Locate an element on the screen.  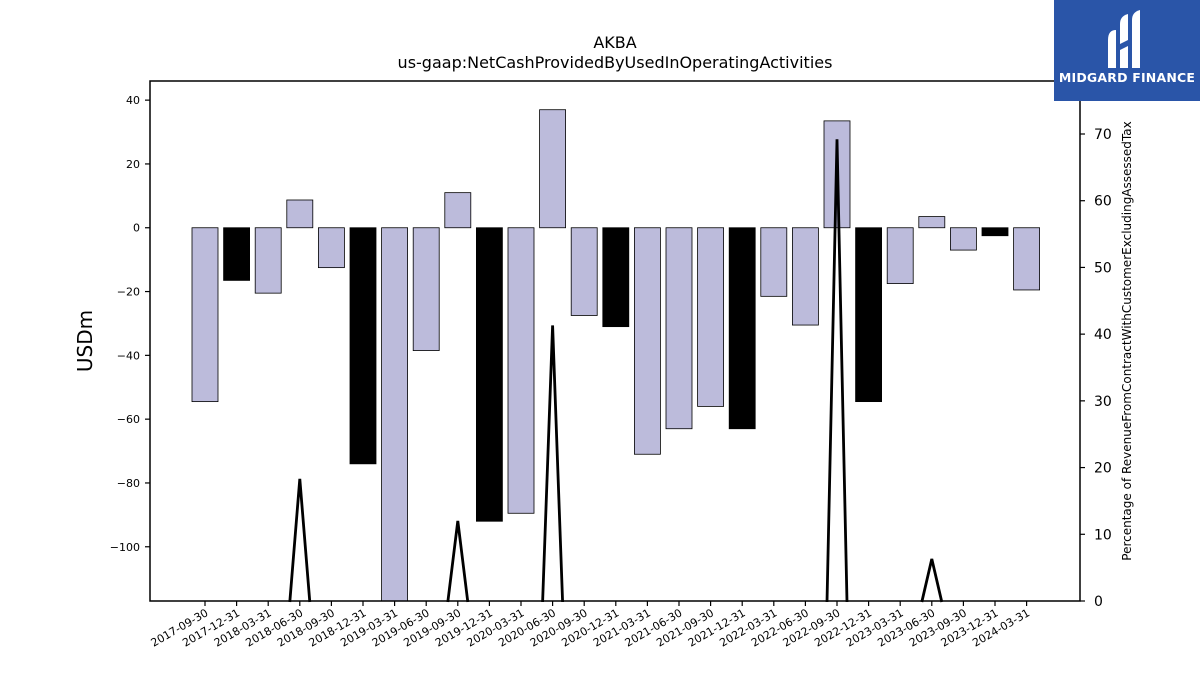
y-axis-label: USDm is located at coordinates (85, 341).